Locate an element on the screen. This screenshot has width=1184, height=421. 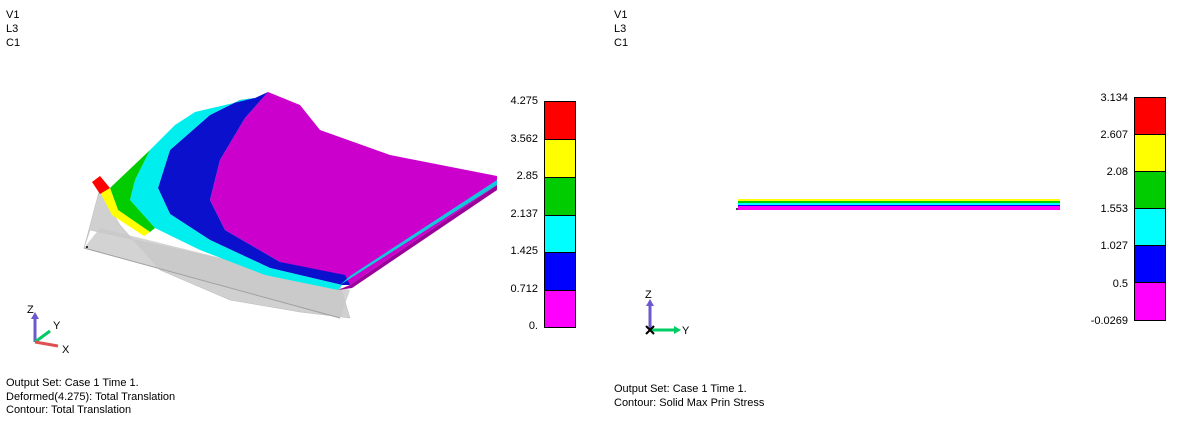
contour-magenta-region is located at coordinates (353, 188).